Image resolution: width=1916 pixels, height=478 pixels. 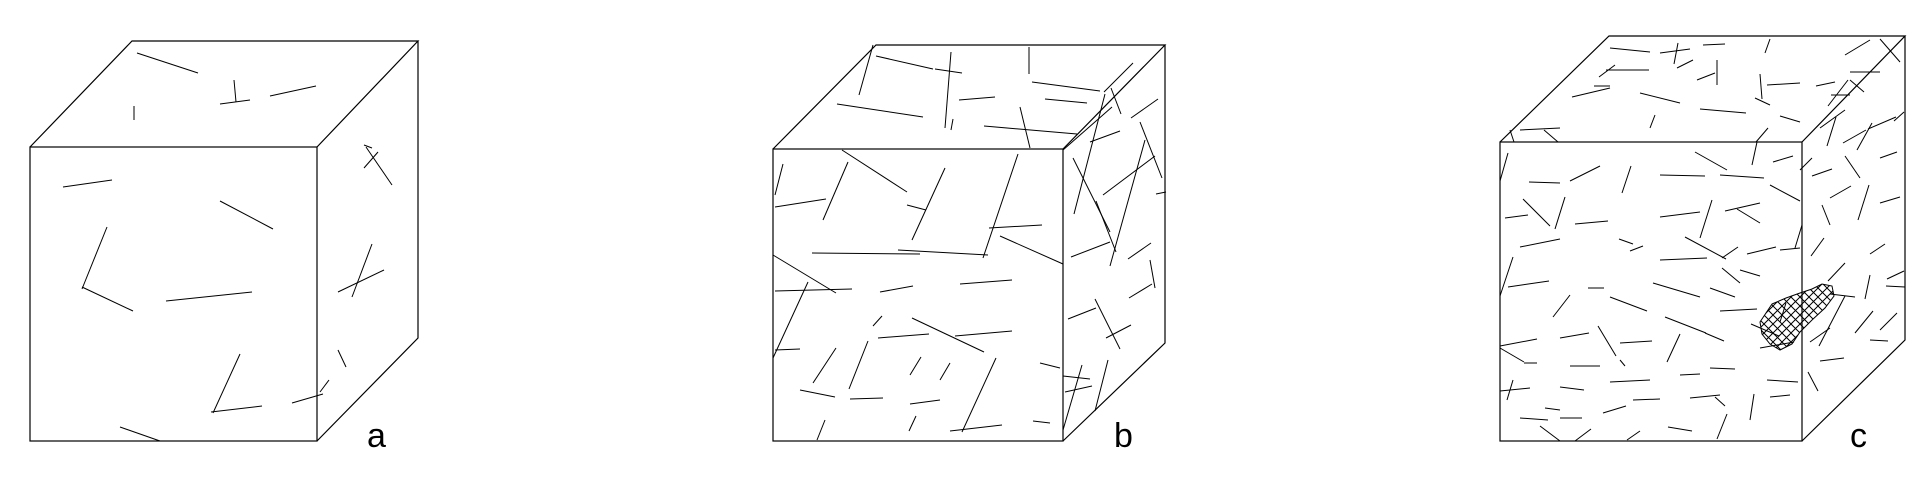 What do you see at coordinates (227, 247) in the screenshot?
I see `cracks-a` at bounding box center [227, 247].